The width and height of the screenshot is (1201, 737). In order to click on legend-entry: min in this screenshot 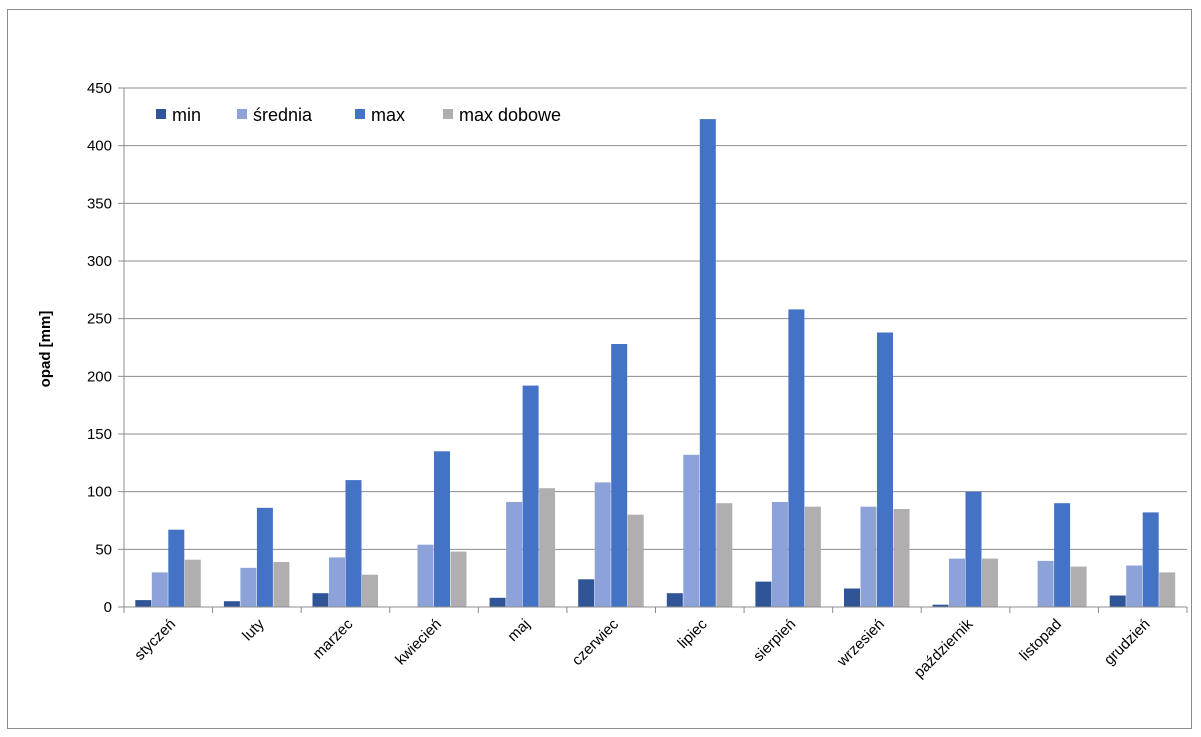, I will do `click(178, 115)`.